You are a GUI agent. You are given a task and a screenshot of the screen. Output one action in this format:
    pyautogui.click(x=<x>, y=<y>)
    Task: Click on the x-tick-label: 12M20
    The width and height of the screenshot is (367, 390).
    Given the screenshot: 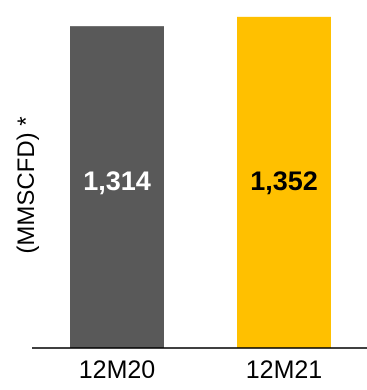 What is the action you would take?
    pyautogui.click(x=117, y=370)
    